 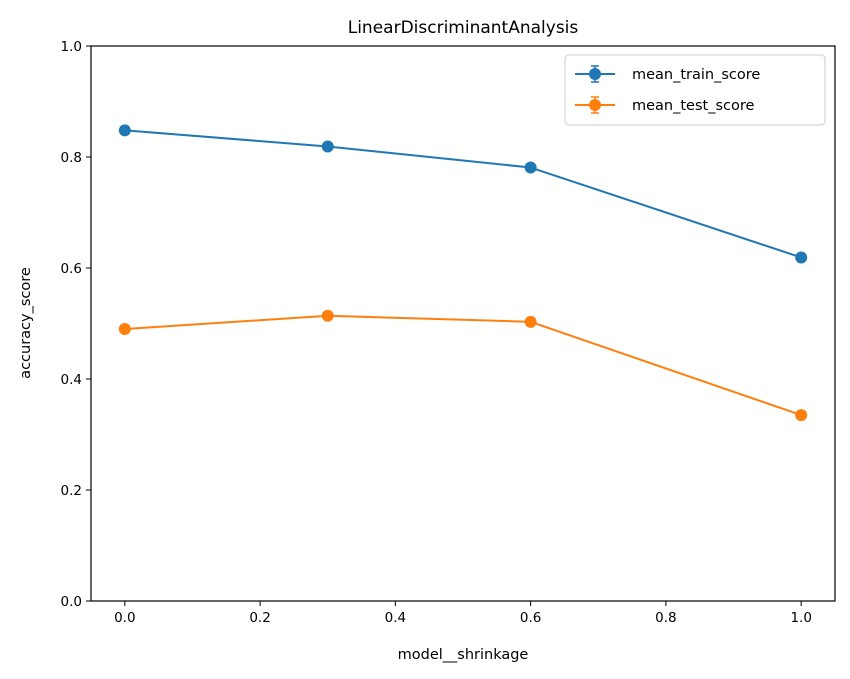 What do you see at coordinates (124, 618) in the screenshot?
I see `x-tick-label: 0.0` at bounding box center [124, 618].